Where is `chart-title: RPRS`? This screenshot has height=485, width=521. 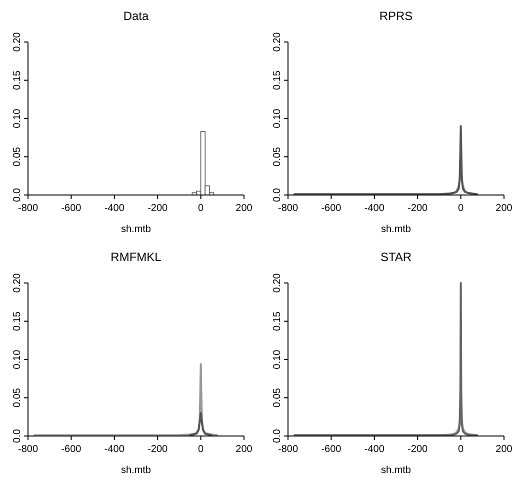 chart-title: RPRS is located at coordinates (396, 16).